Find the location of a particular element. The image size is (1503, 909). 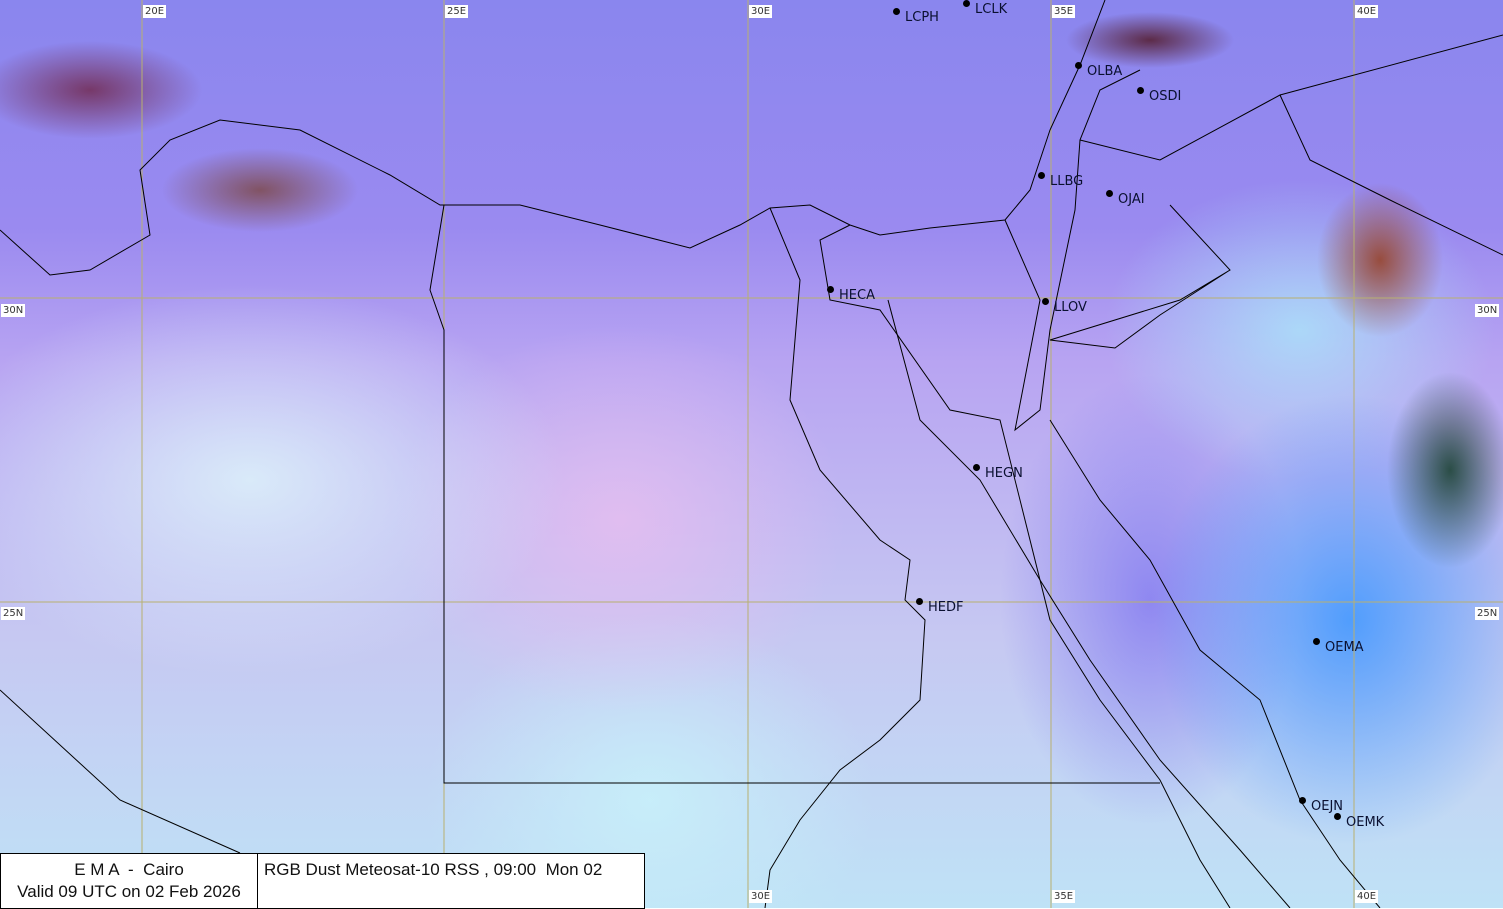

station-label: HEGN is located at coordinates (1004, 473).